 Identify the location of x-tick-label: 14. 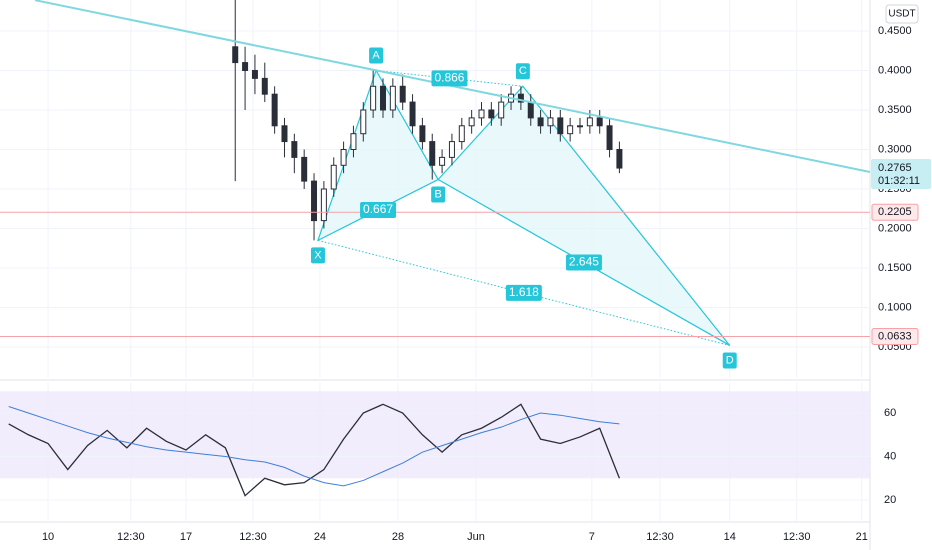
(730, 537).